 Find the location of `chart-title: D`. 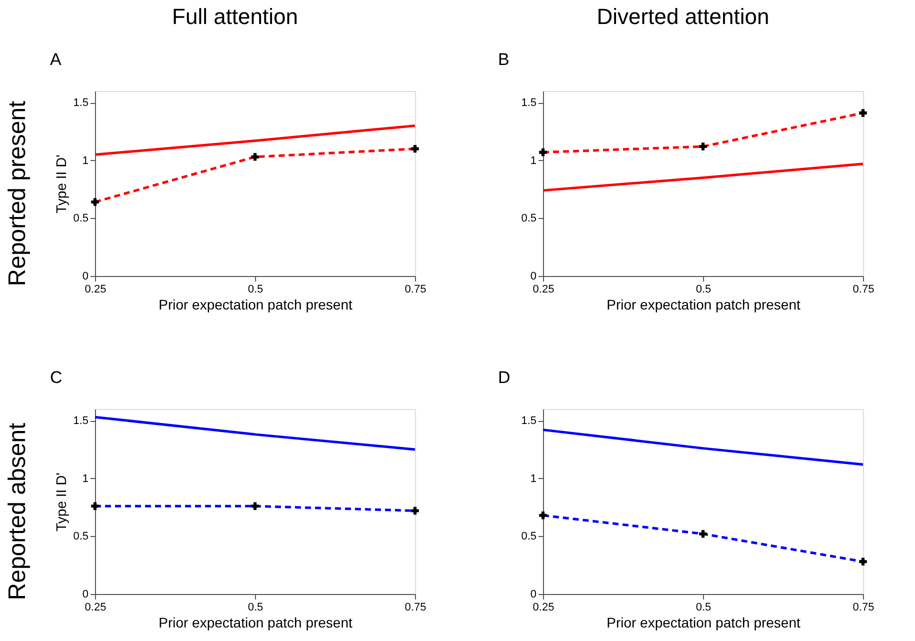

chart-title: D is located at coordinates (504, 377).